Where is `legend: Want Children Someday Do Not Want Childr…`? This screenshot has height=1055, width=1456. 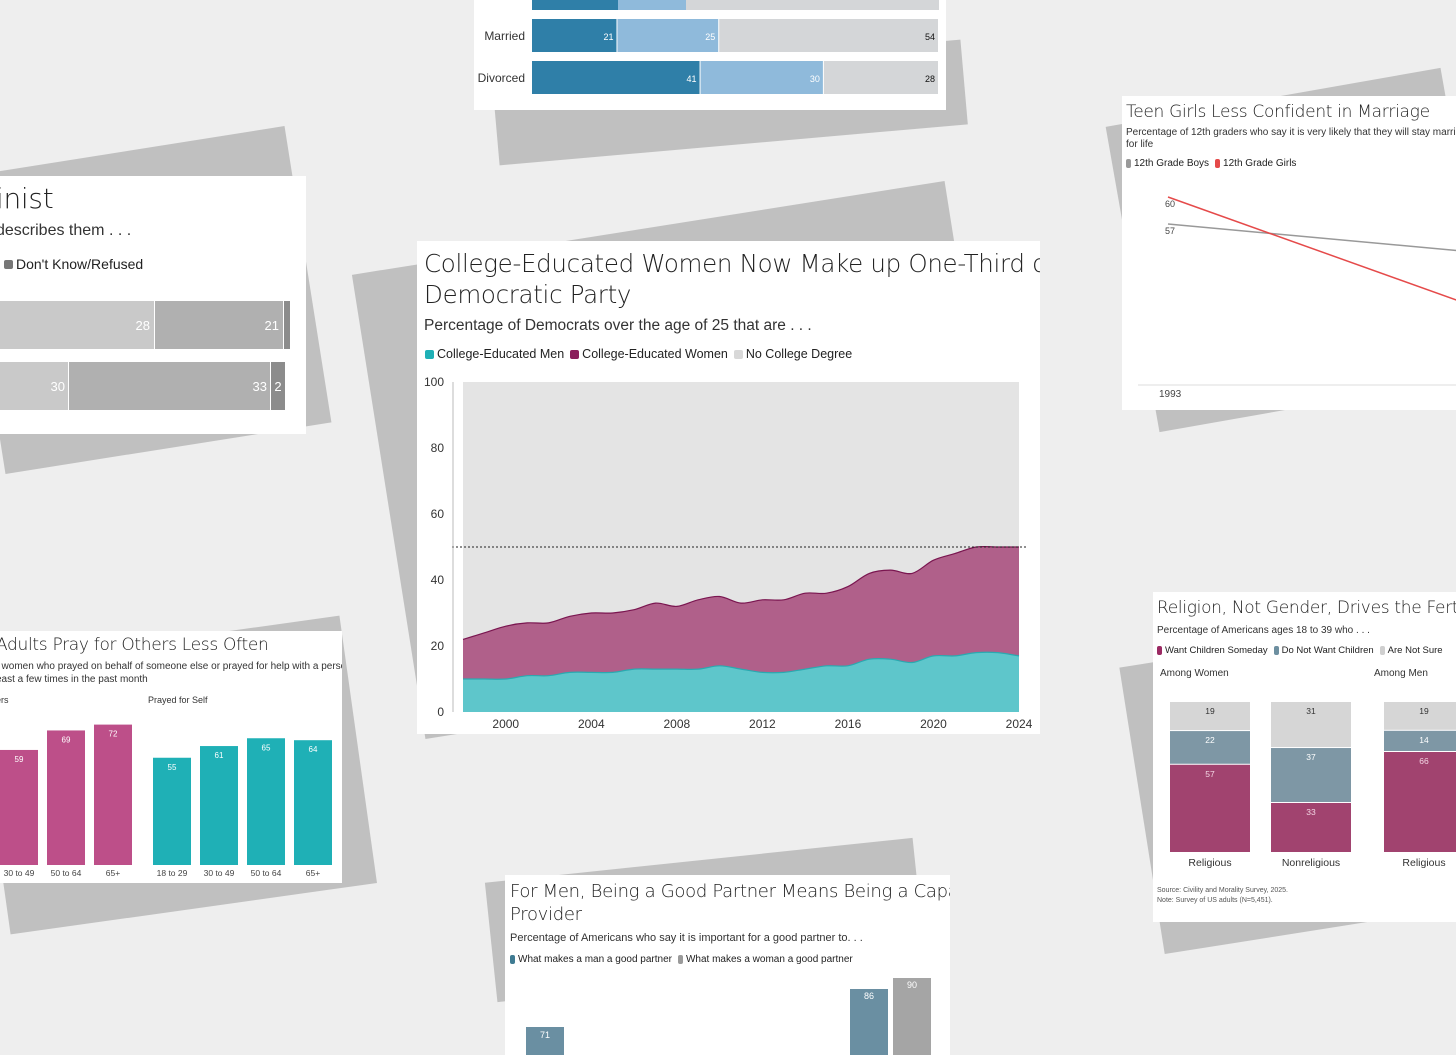
legend: Want Children Someday Do Not Want Childr… is located at coordinates (1303, 650).